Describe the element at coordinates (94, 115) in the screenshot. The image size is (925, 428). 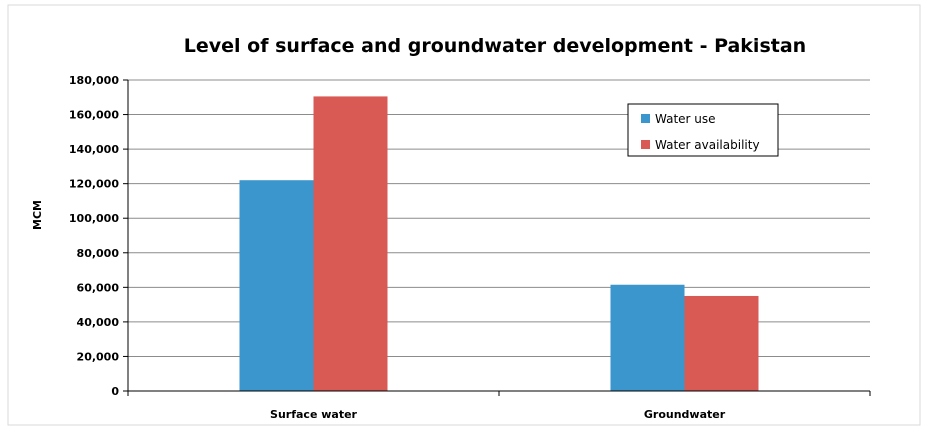
I see `y-tick-label: 160,000` at that location.